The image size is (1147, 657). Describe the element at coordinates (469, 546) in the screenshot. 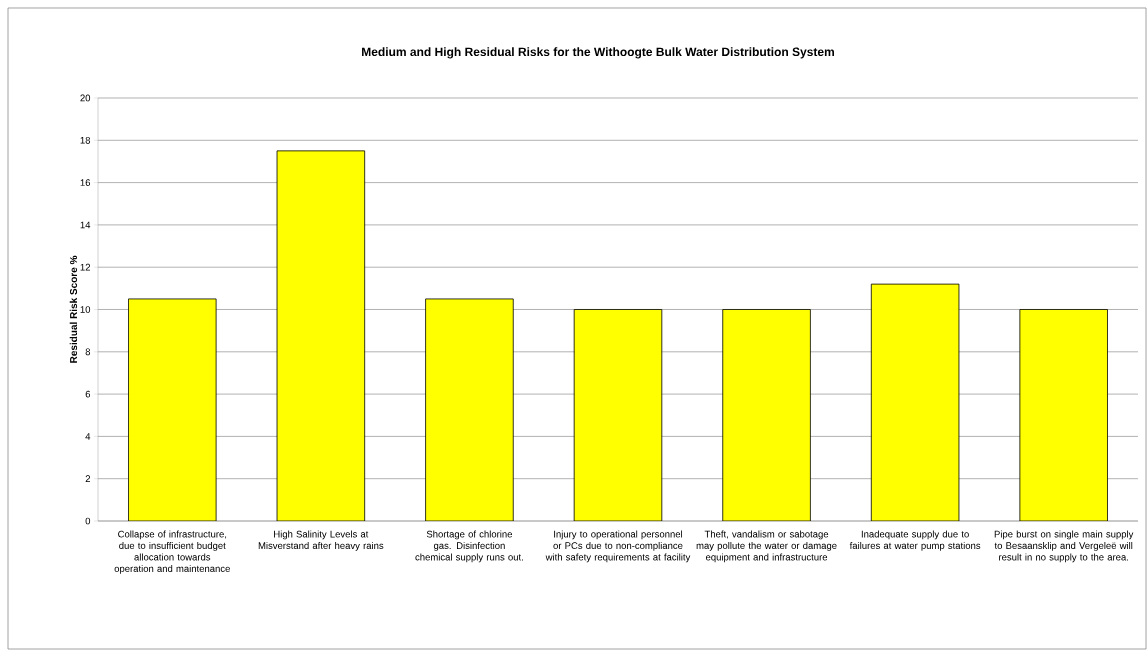

I see `x-tick-label: Shortage of chlorine gas. Disinfection chemical supply runs out.` at that location.